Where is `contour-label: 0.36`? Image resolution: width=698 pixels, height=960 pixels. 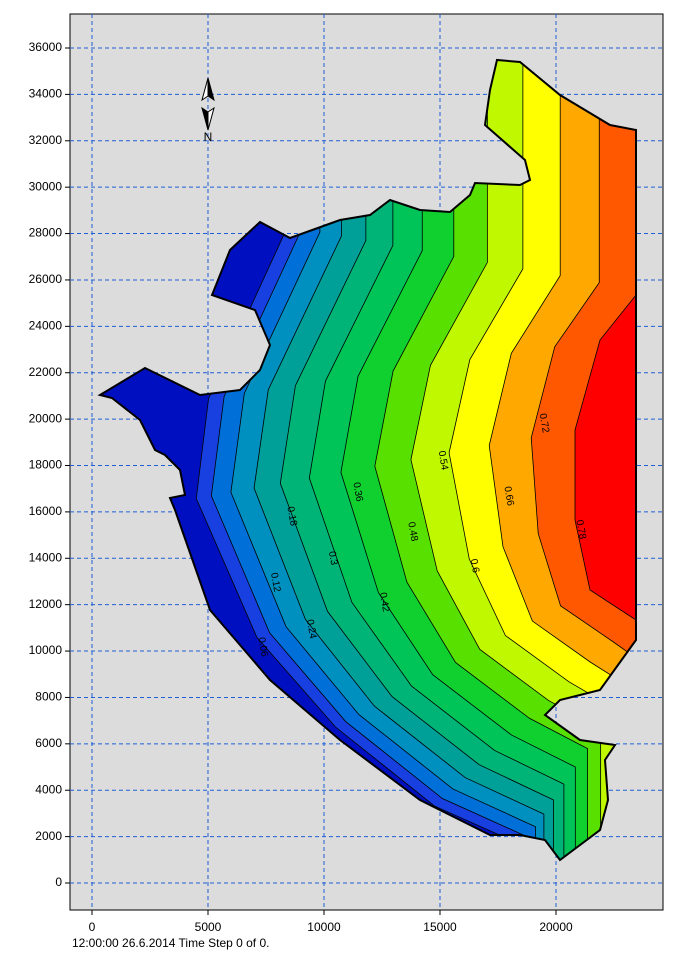
contour-label: 0.36 is located at coordinates (357, 492).